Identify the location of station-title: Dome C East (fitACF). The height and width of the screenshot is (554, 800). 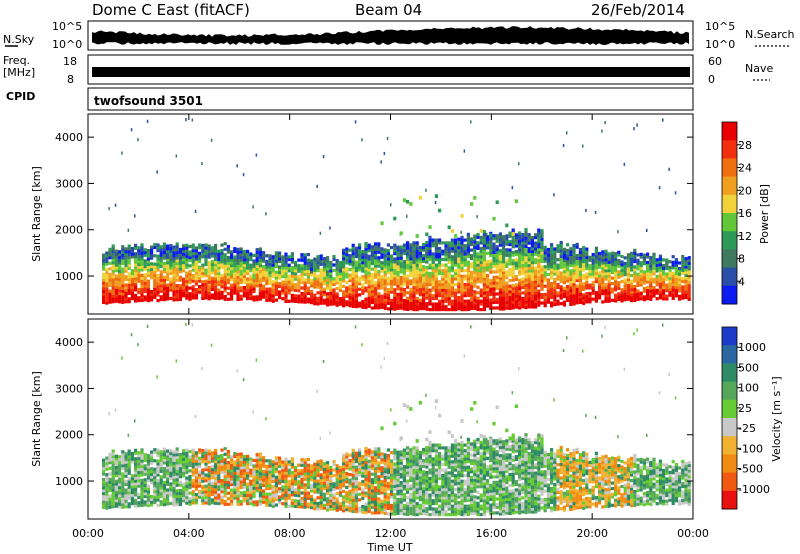
(171, 10).